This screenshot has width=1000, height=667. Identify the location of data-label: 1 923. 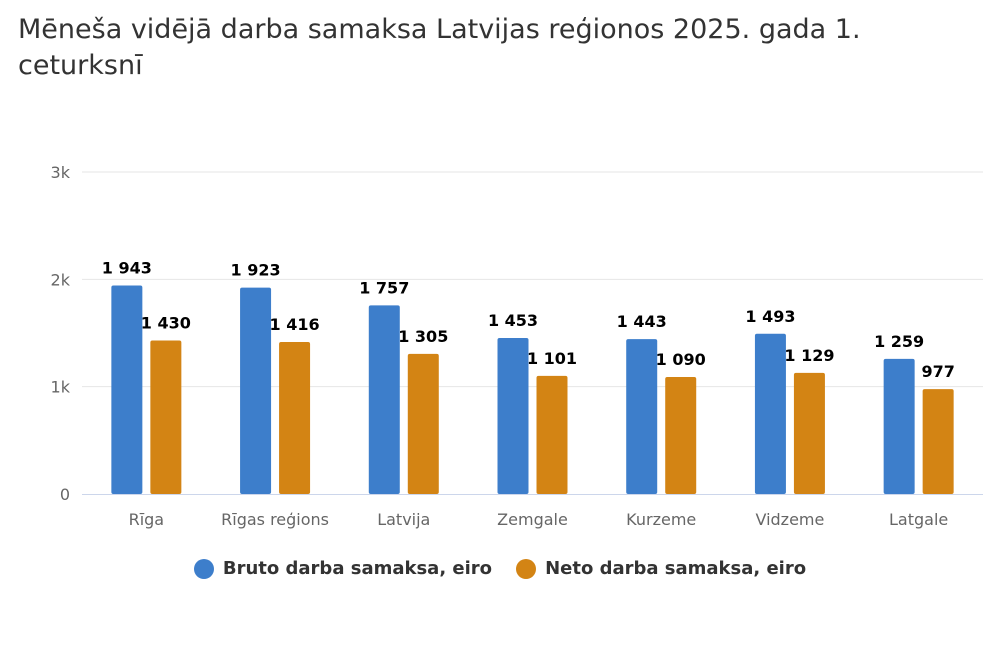
(256, 270).